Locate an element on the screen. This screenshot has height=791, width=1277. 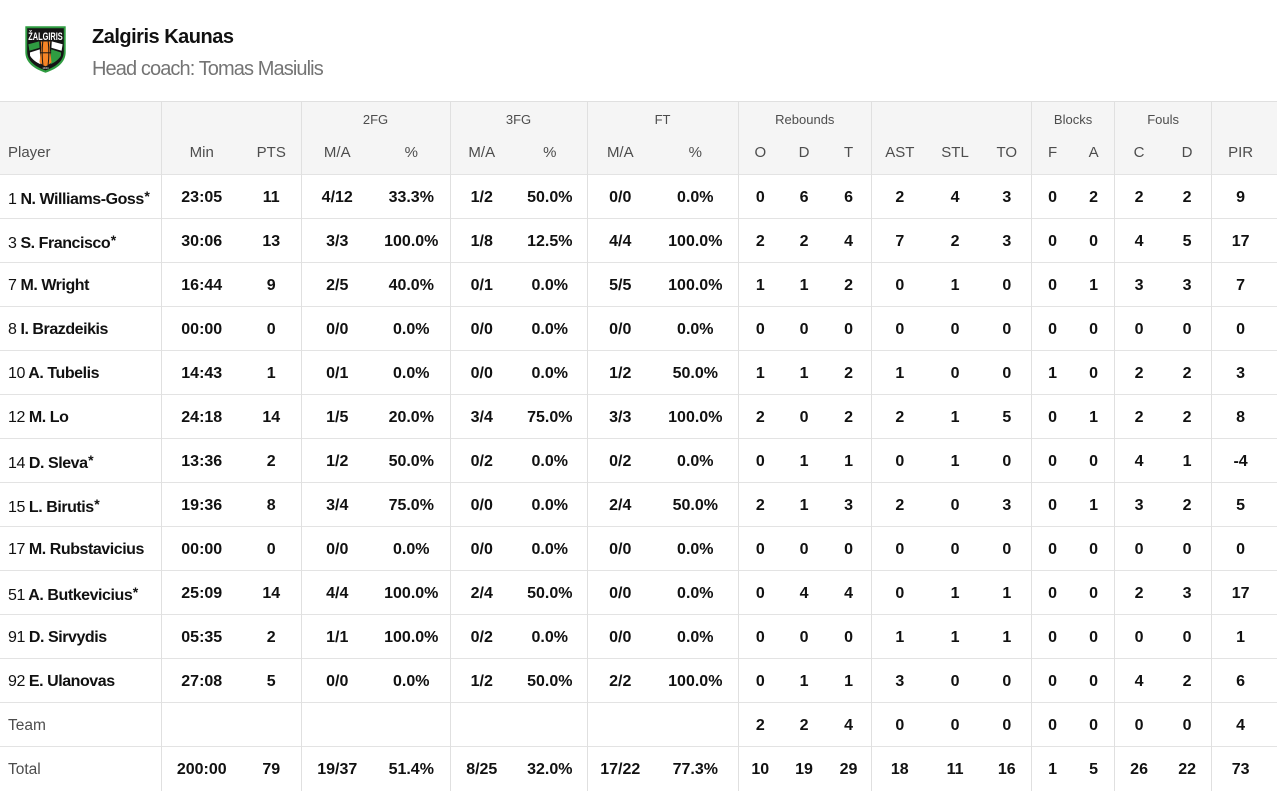
svg-text: ŽALGIRIS is located at coordinates (45, 36).